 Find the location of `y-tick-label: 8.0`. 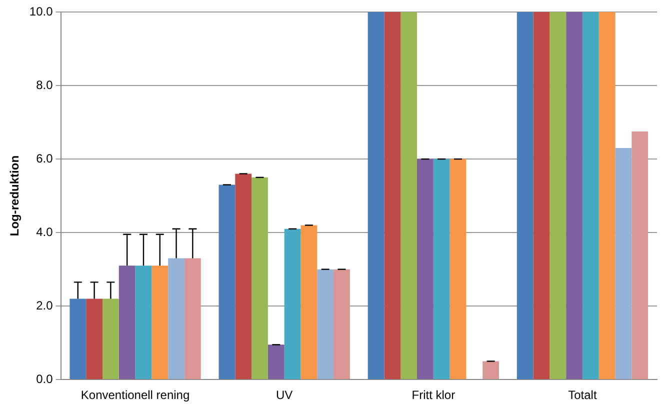

y-tick-label: 8.0 is located at coordinates (45, 85).